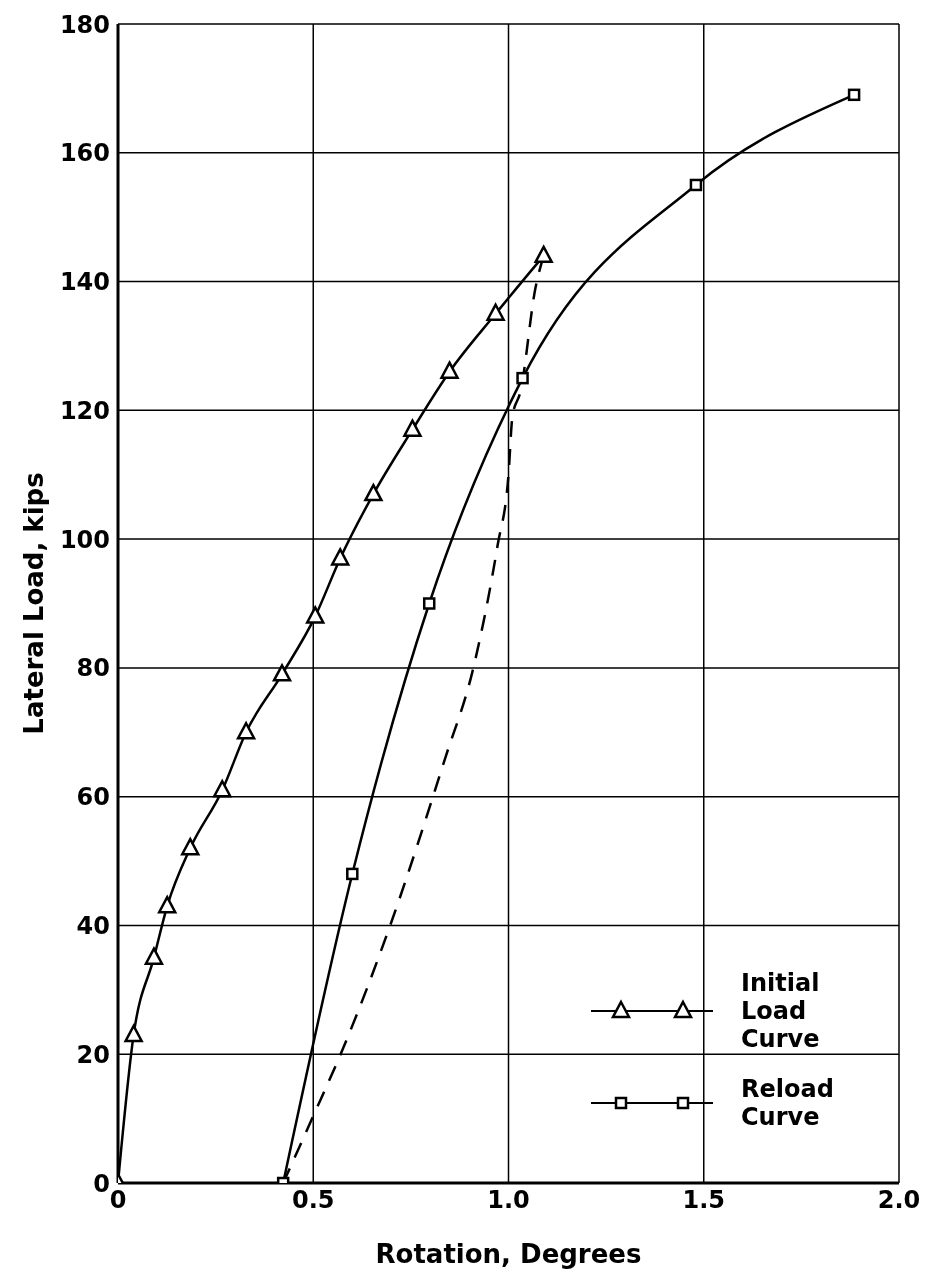 This screenshot has width=931, height=1281. I want to click on x-tick-label: 2.0, so click(899, 1200).